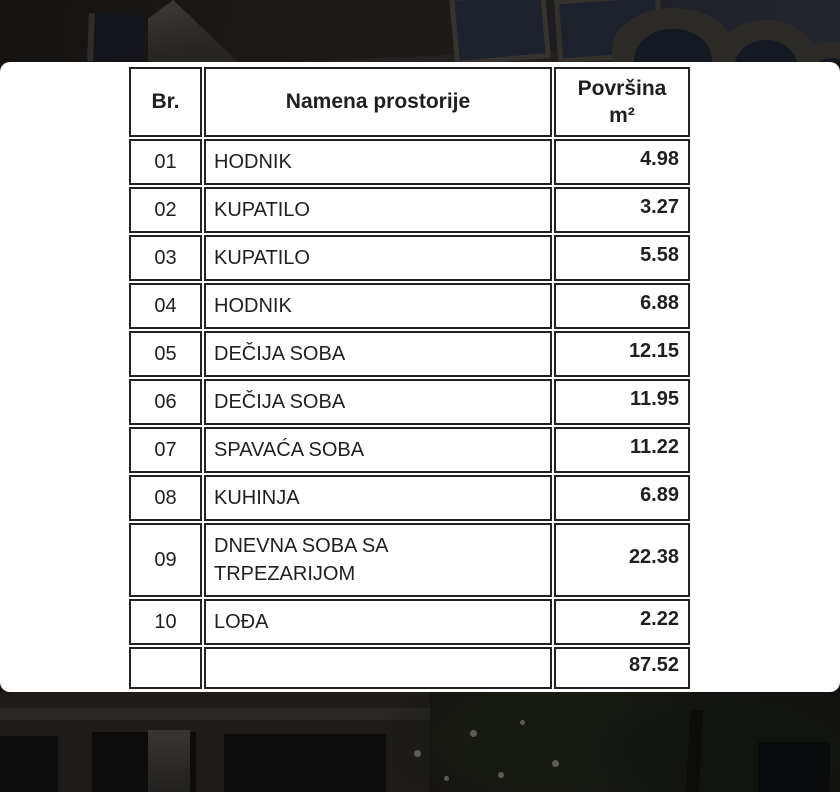 The image size is (840, 792). Describe the element at coordinates (165, 668) in the screenshot. I see `total-number-cell` at that location.